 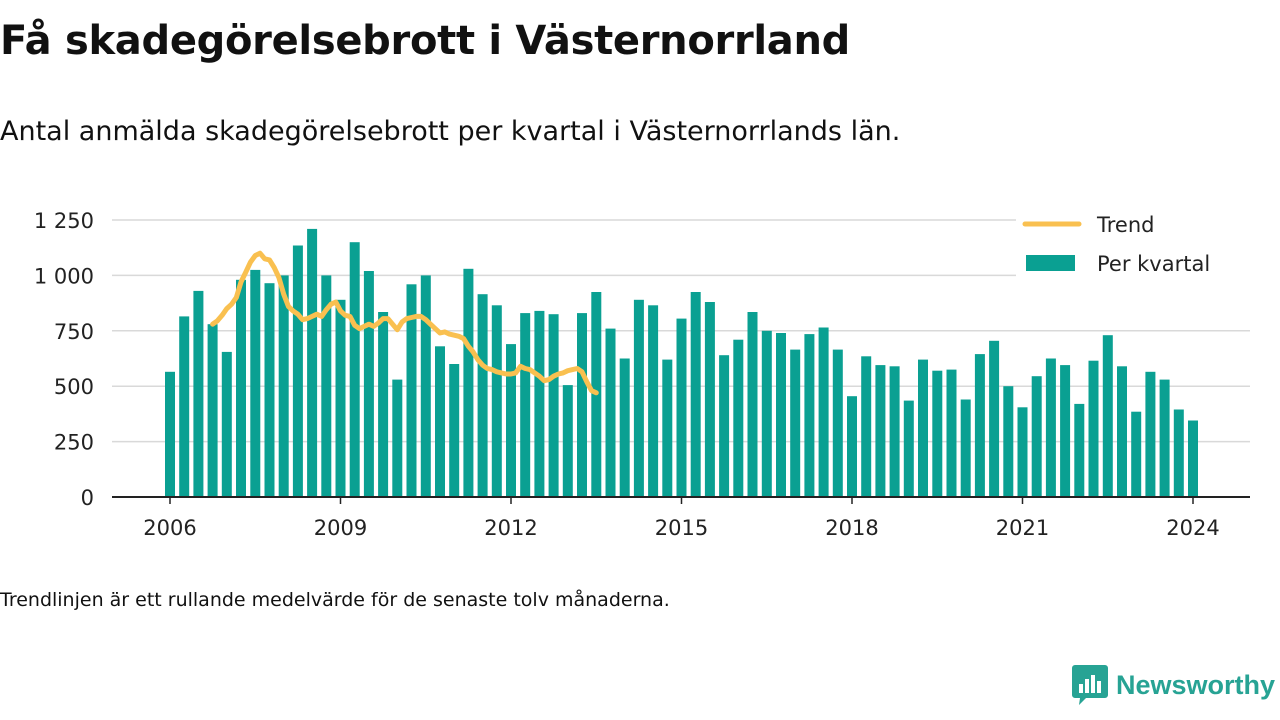 I want to click on legend-bar-label: Per kvartal, so click(x=1153, y=264).